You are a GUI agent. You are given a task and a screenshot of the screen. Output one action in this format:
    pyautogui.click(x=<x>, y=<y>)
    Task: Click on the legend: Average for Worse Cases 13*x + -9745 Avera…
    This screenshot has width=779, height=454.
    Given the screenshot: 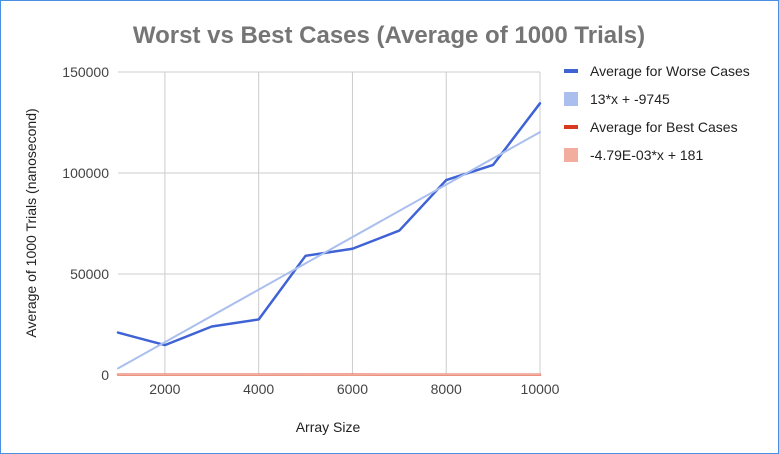 What is the action you would take?
    pyautogui.click(x=657, y=113)
    